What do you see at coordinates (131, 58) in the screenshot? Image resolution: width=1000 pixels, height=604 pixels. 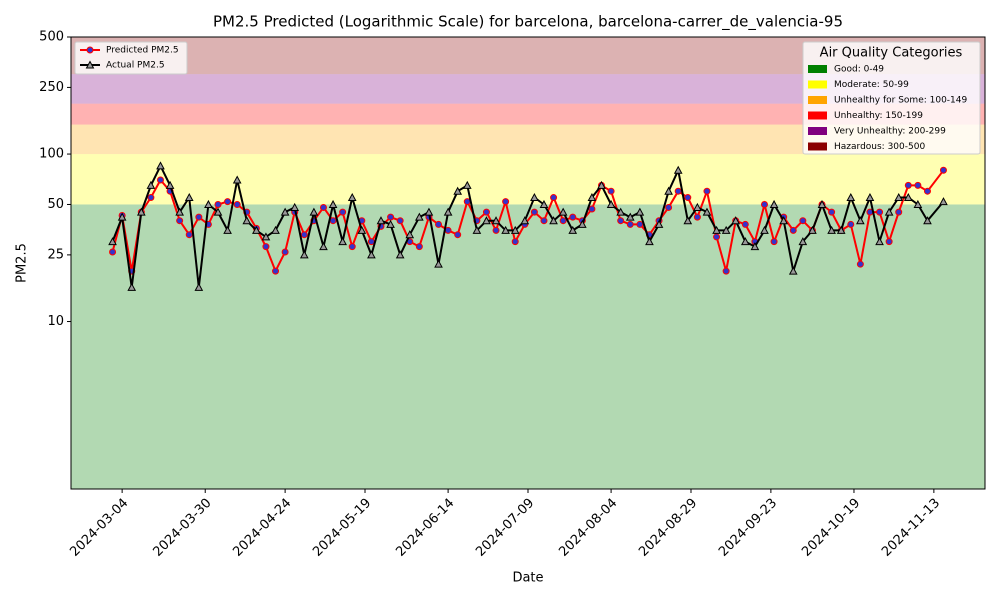 I see `legend-box` at bounding box center [131, 58].